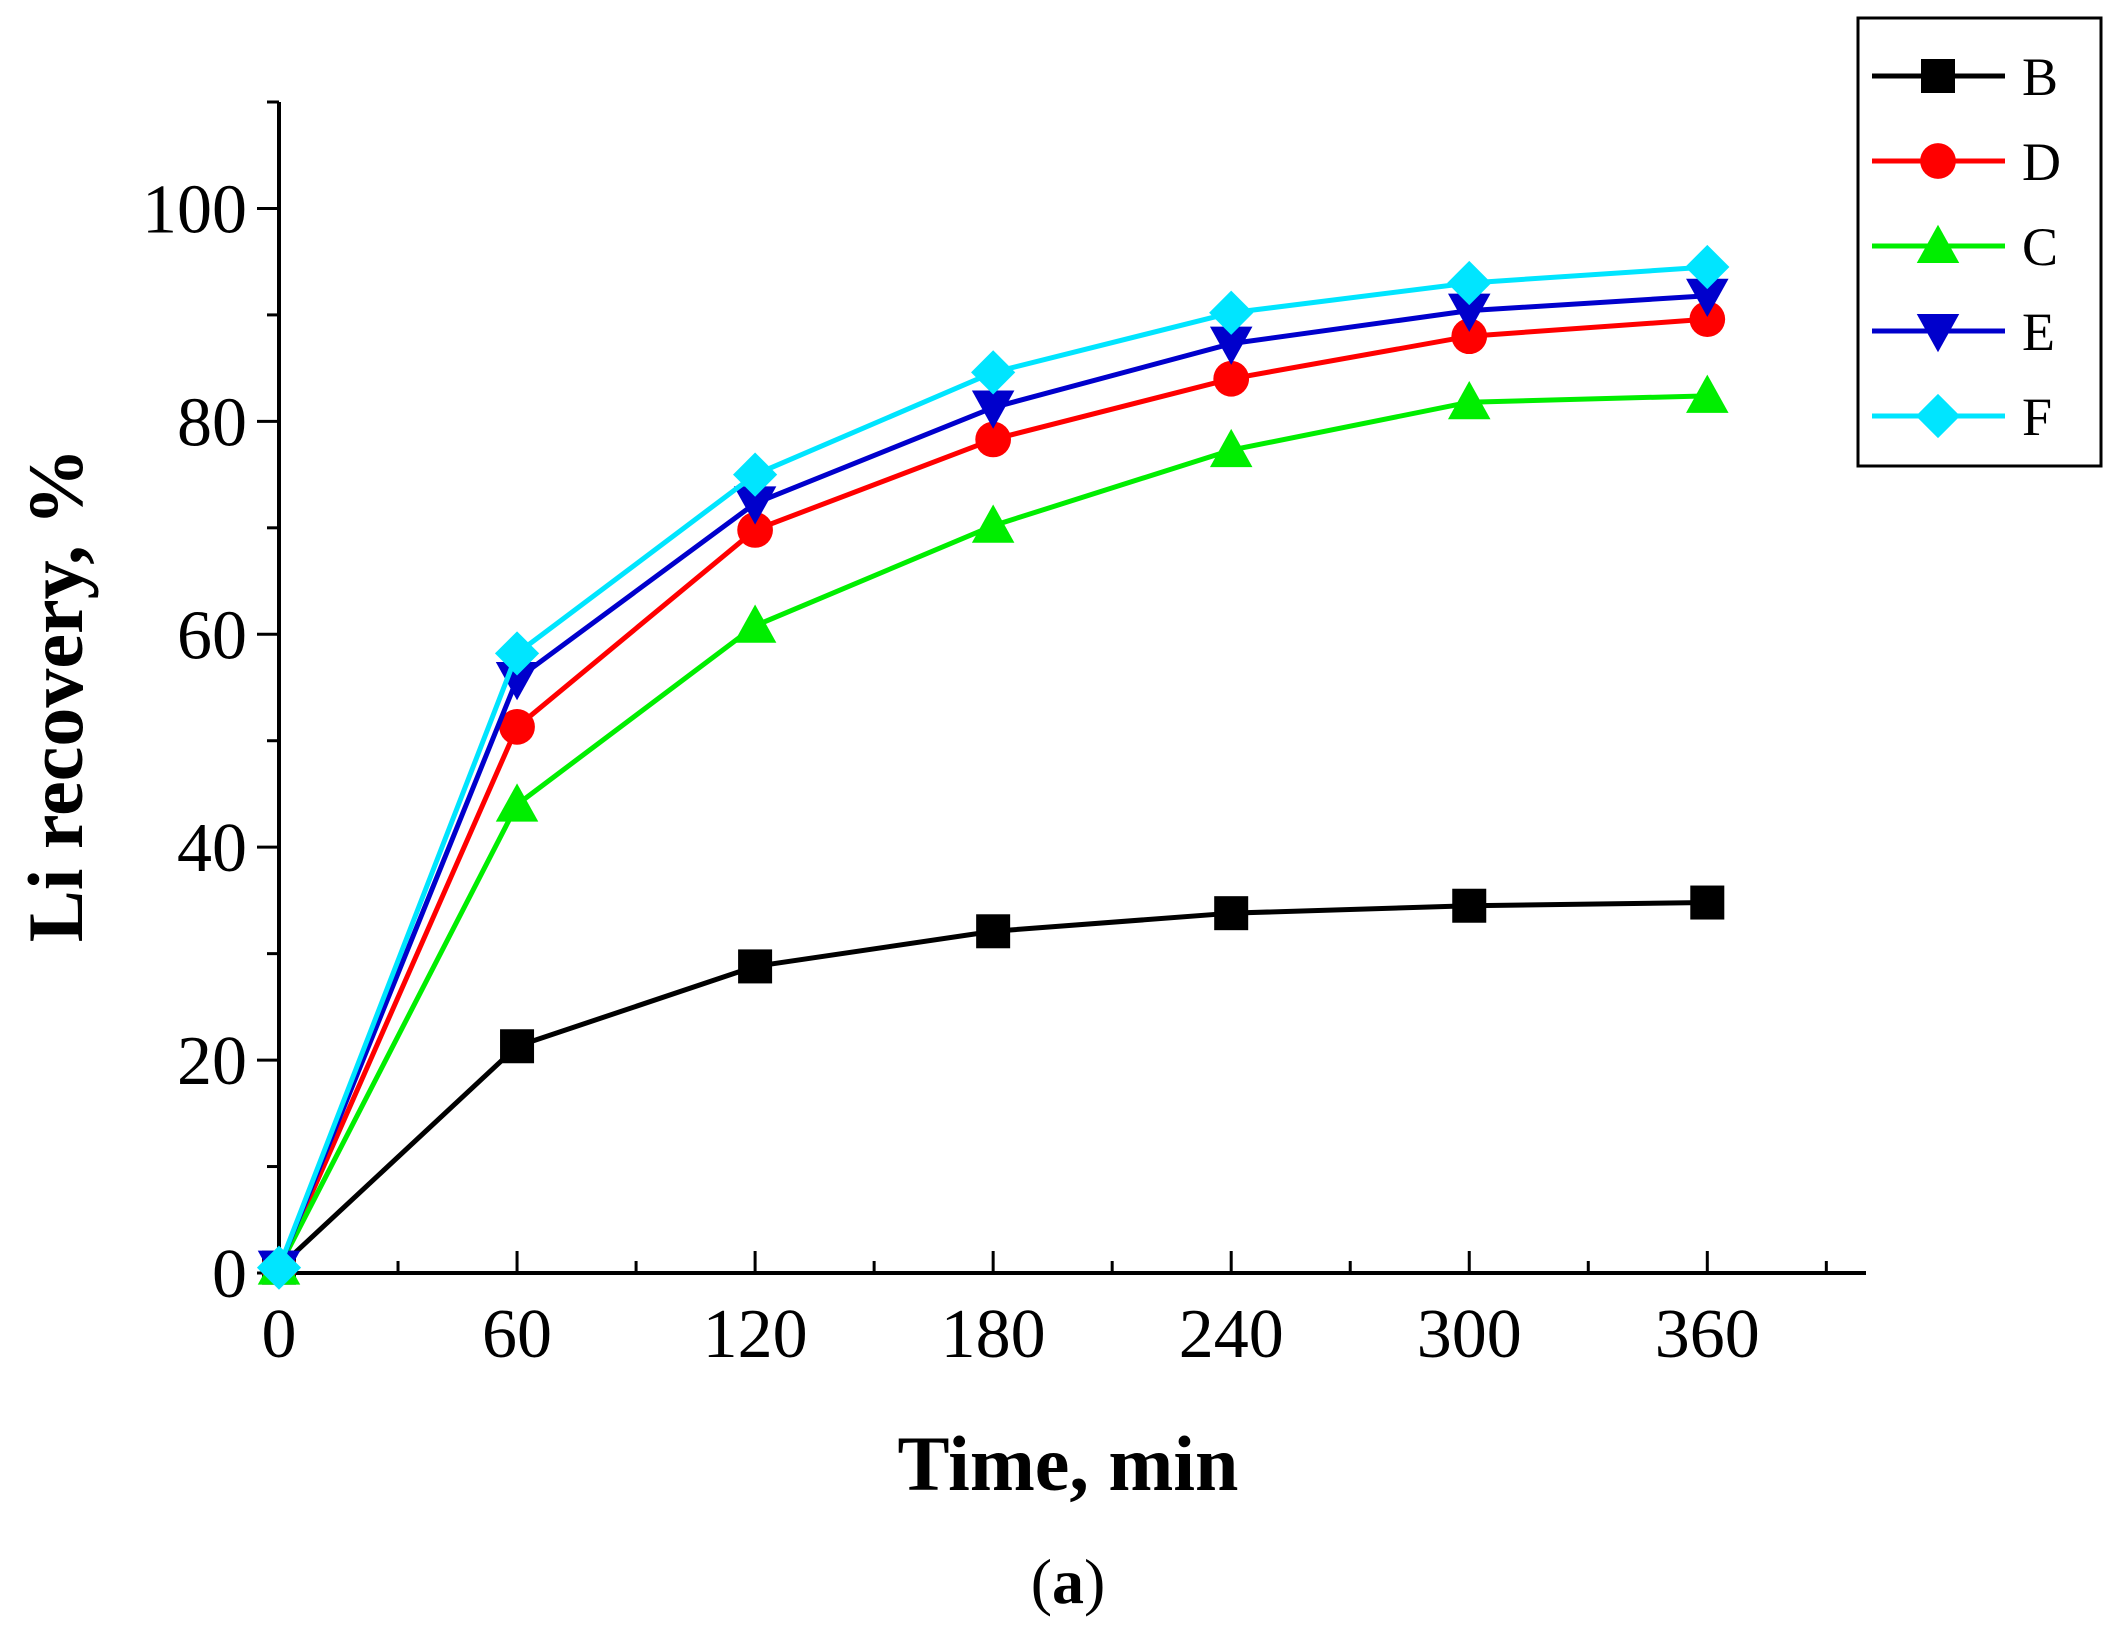 The image size is (2117, 1642). What do you see at coordinates (279, 1334) in the screenshot?
I see `x-tick-label: 0` at bounding box center [279, 1334].